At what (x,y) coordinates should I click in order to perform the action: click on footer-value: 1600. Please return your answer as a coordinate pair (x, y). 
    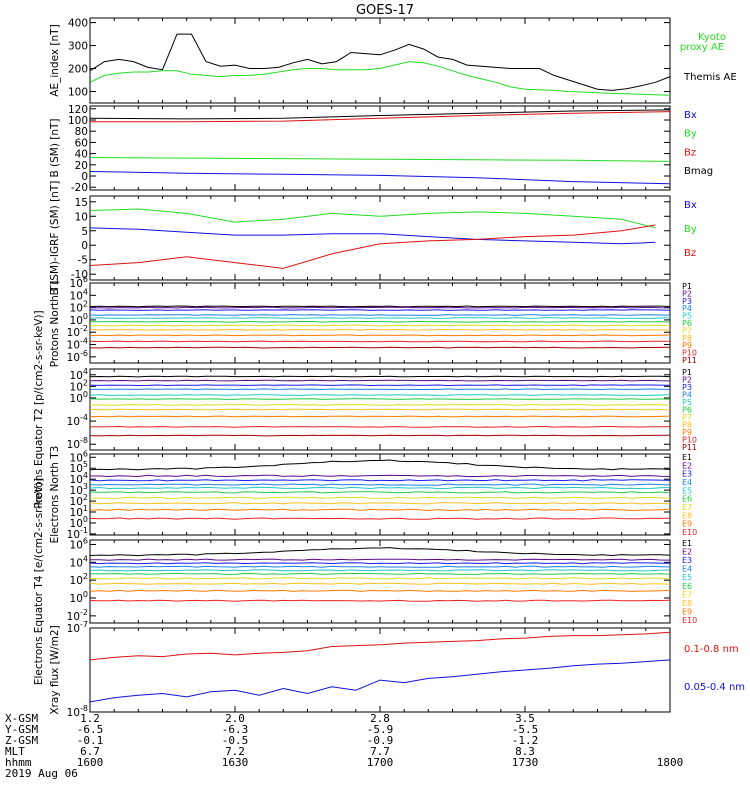
    Looking at the image, I should click on (90, 762).